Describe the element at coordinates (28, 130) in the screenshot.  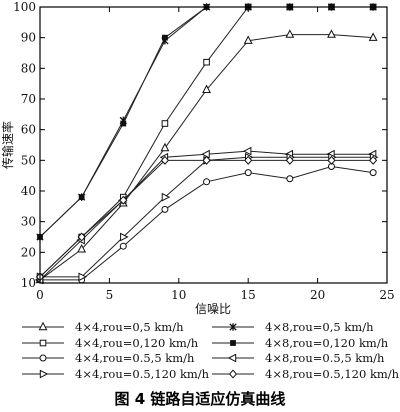
I see `y-tick-label: 60` at that location.